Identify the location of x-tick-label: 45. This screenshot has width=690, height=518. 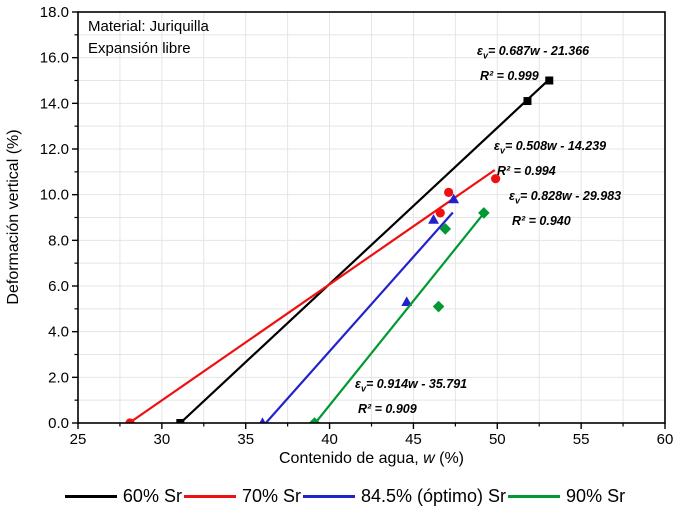
(413, 439).